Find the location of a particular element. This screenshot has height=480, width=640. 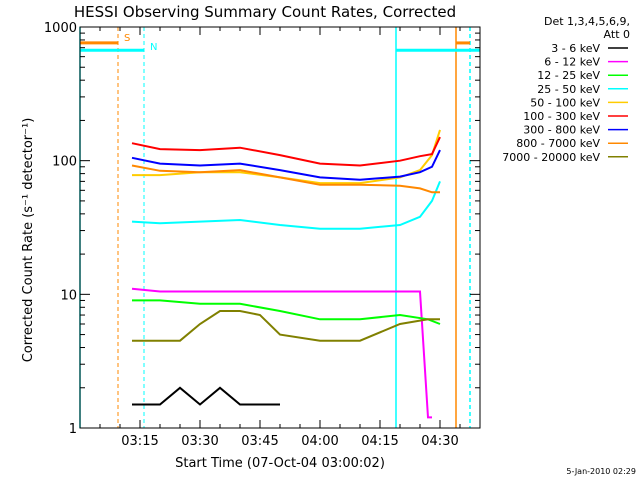

y-tick-label: 10 is located at coordinates (68, 295).